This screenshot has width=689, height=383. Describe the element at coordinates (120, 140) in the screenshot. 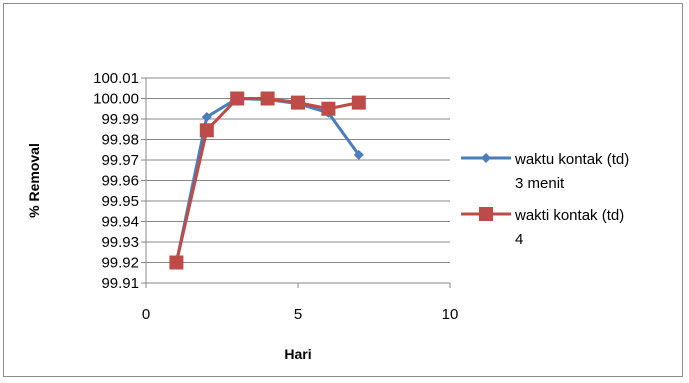

I see `y-tick-label: 99.98` at that location.